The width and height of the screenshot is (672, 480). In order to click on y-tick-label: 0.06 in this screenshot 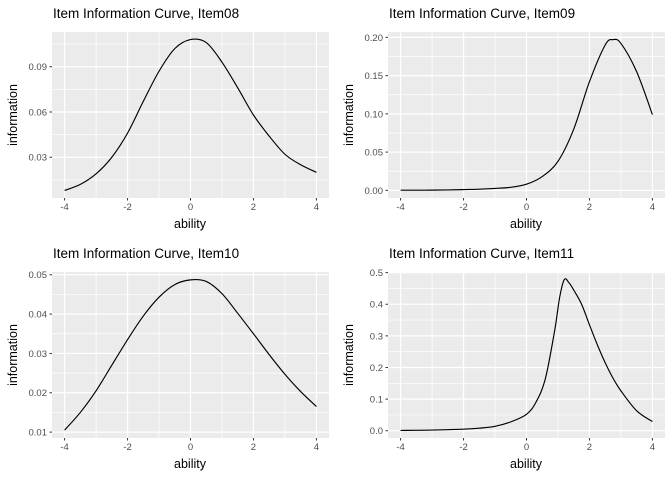, I will do `click(38, 112)`.